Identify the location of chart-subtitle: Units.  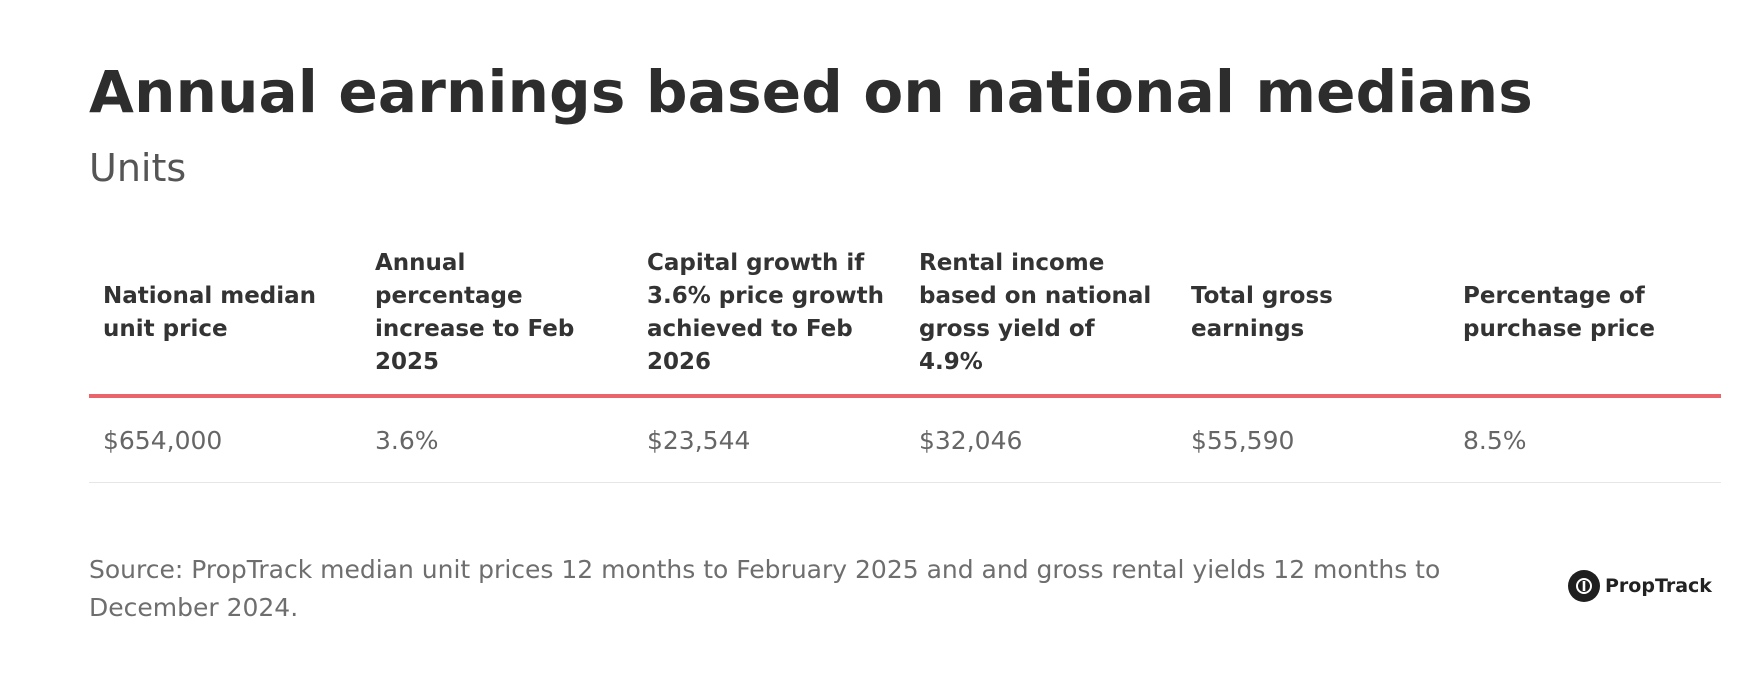
(138, 168).